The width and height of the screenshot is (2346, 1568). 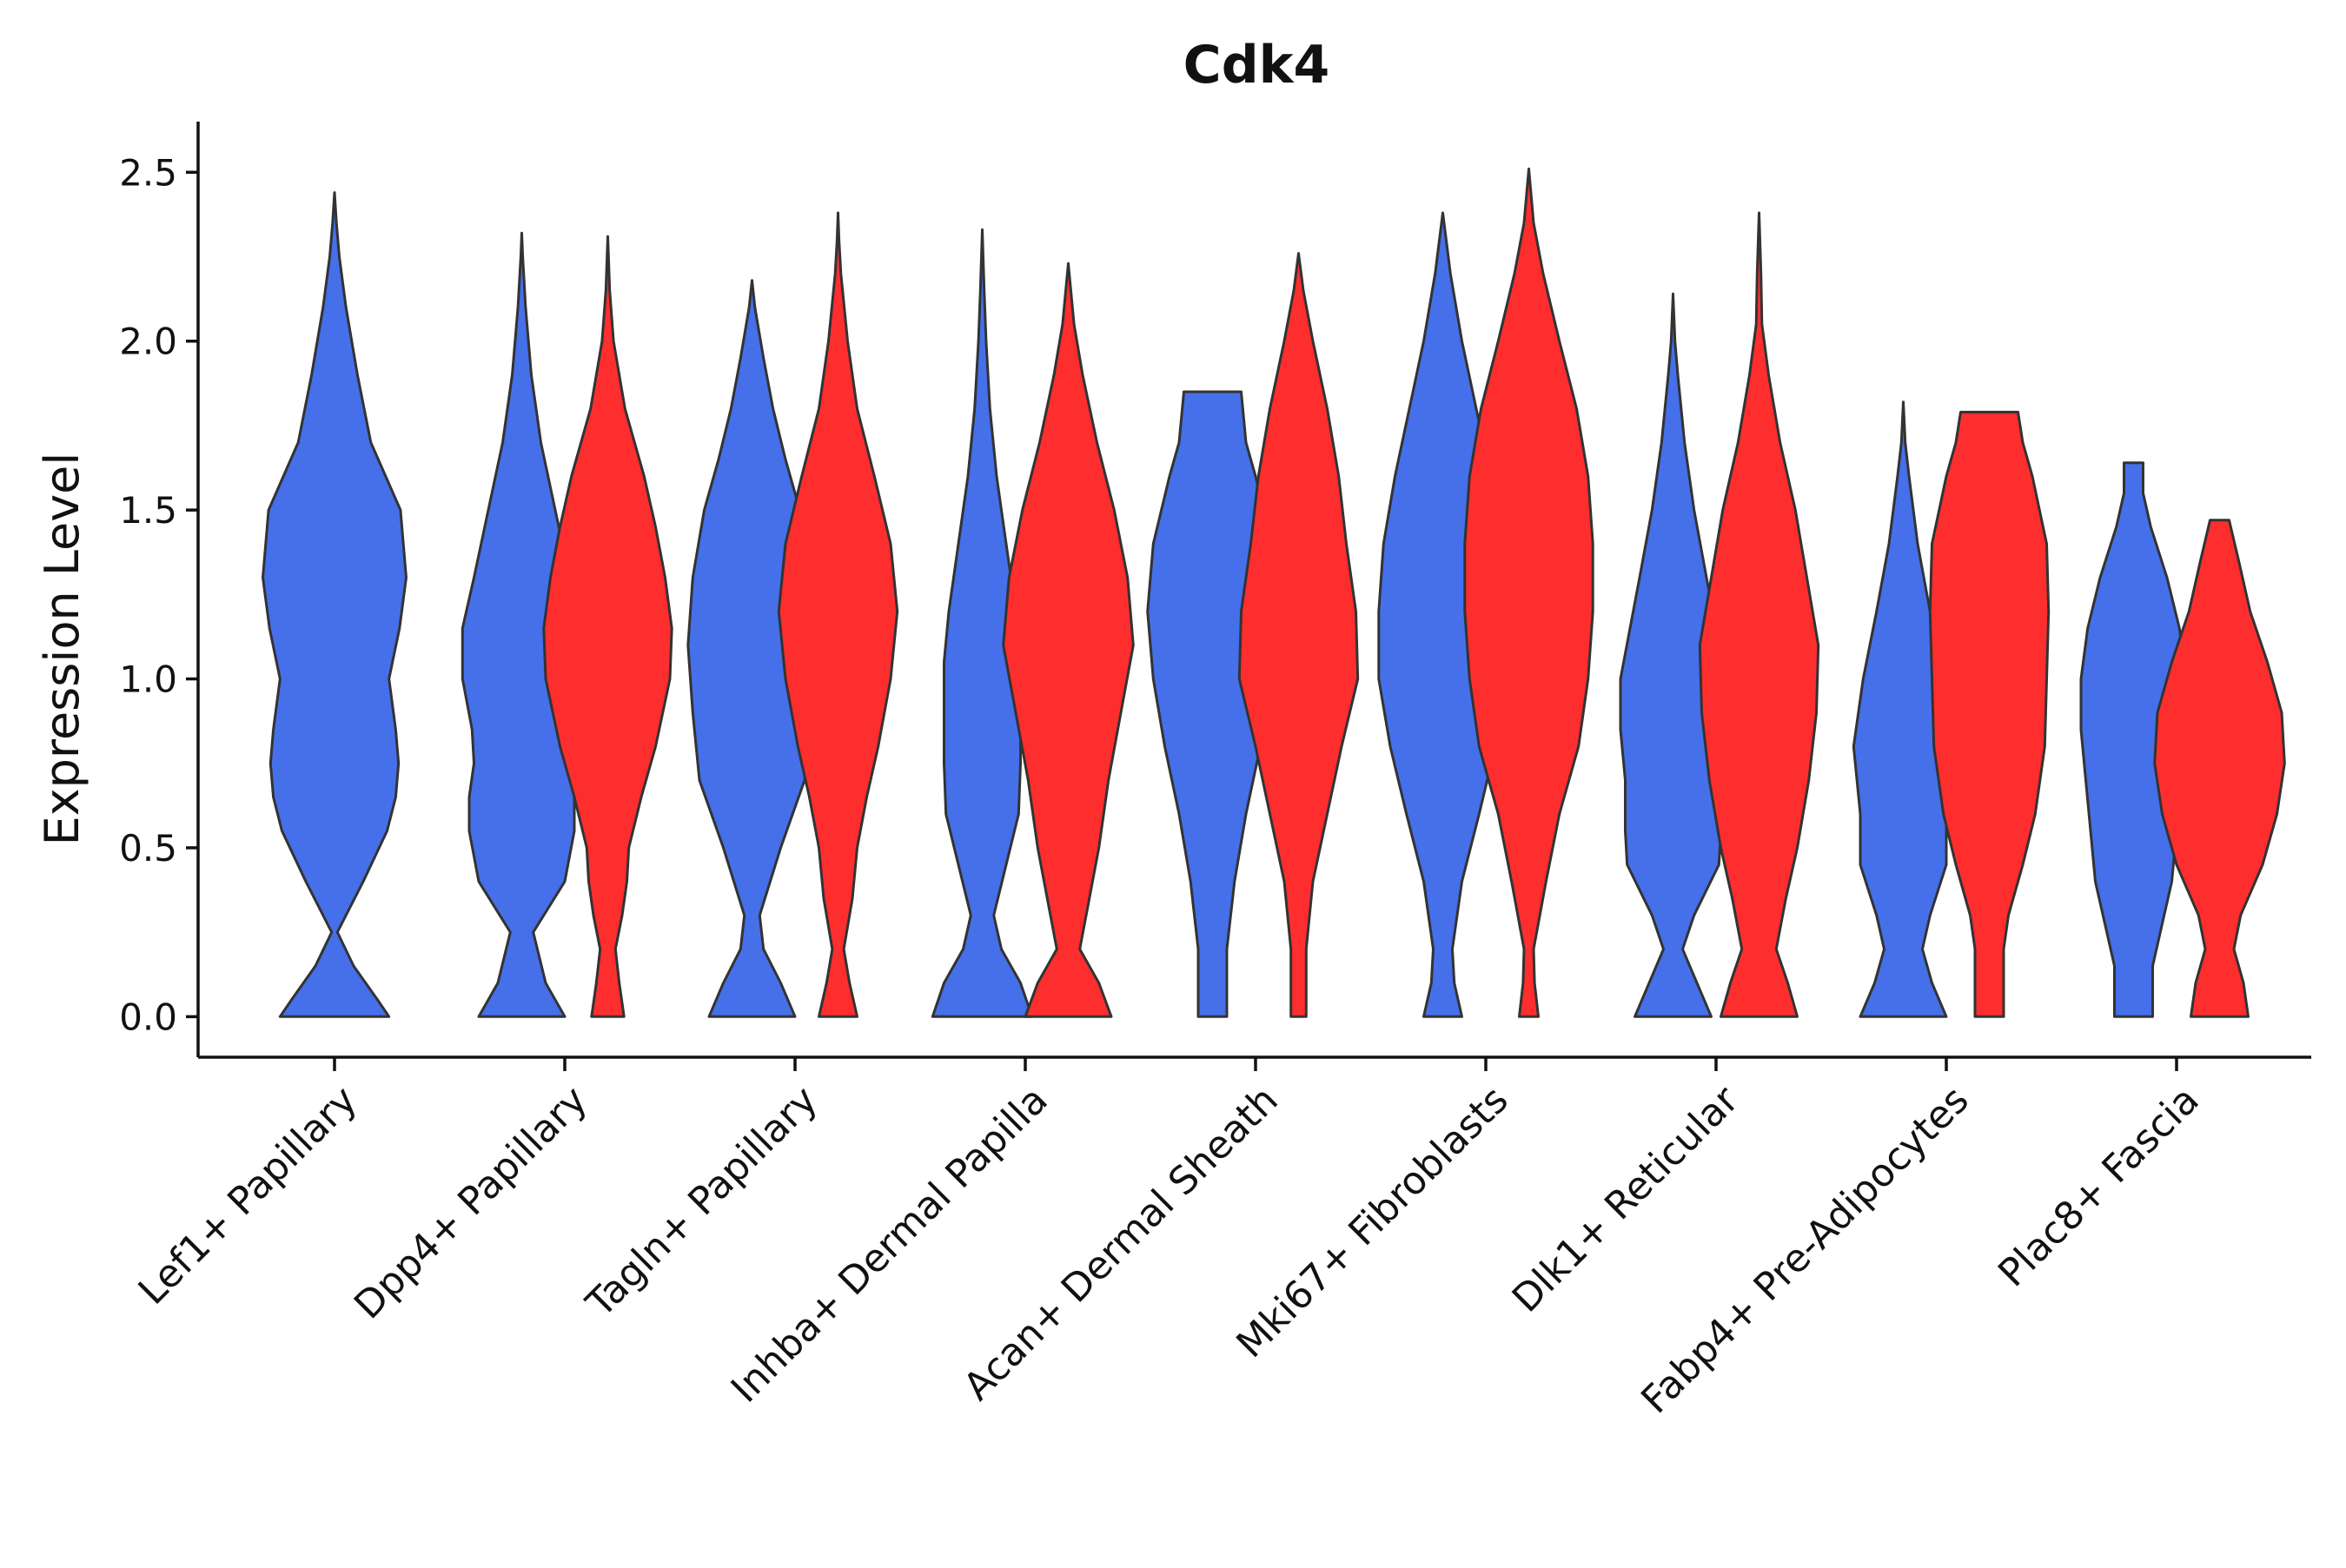 What do you see at coordinates (702, 1202) in the screenshot?
I see `x-category-label: Tagln+ Papillary` at bounding box center [702, 1202].